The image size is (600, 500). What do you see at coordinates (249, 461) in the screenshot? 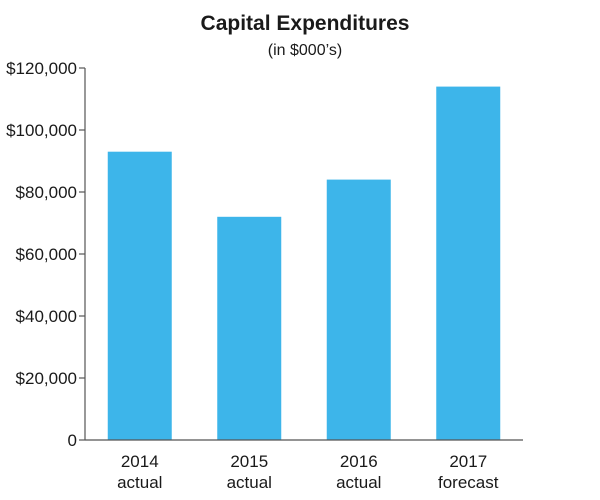
I see `x-tick-label-year: 2015` at bounding box center [249, 461].